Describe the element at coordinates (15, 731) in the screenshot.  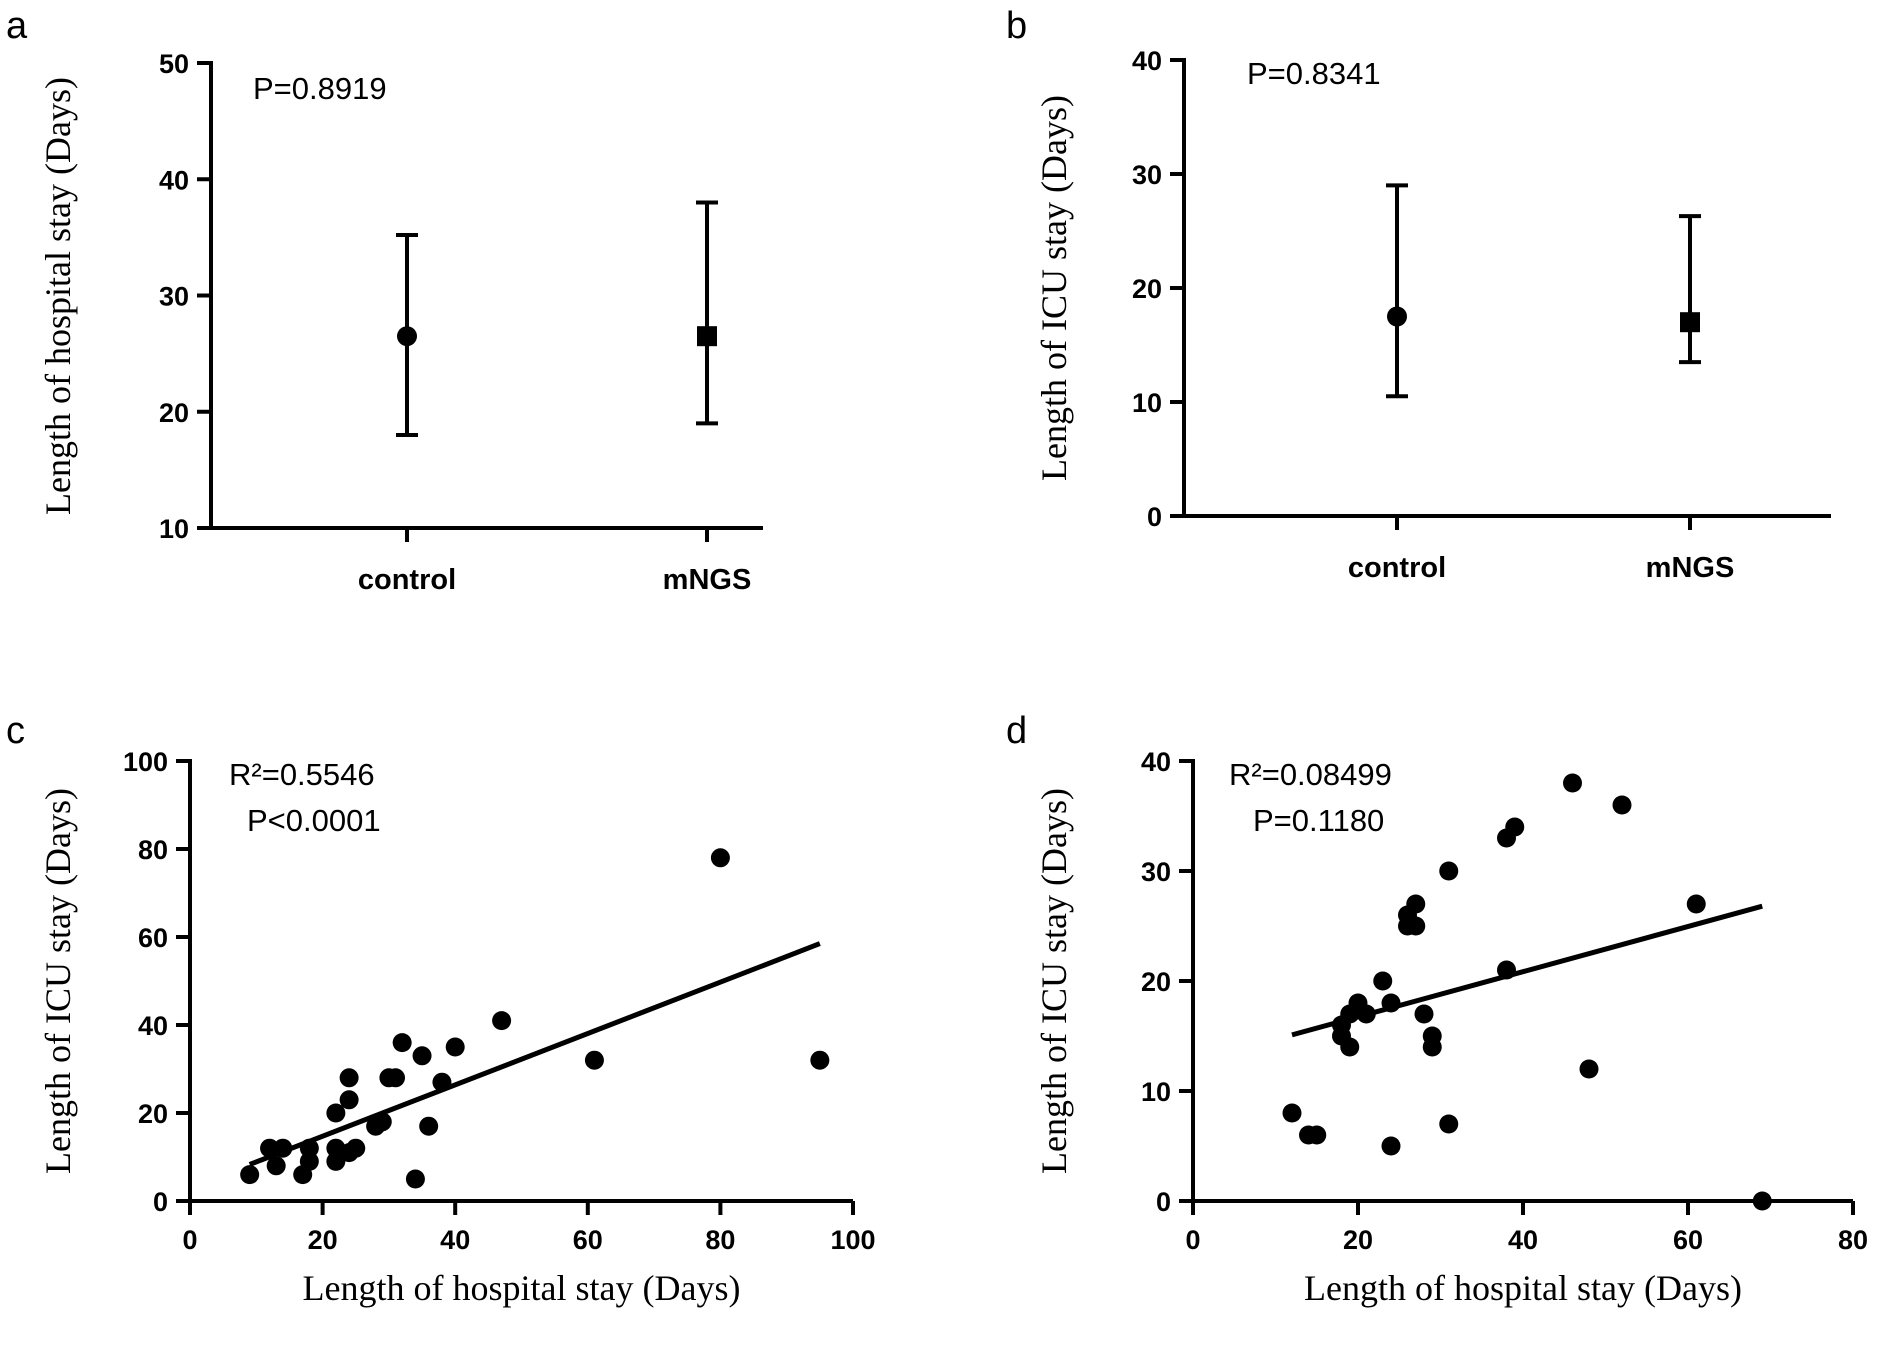
I see `panel-letter-c: c` at that location.